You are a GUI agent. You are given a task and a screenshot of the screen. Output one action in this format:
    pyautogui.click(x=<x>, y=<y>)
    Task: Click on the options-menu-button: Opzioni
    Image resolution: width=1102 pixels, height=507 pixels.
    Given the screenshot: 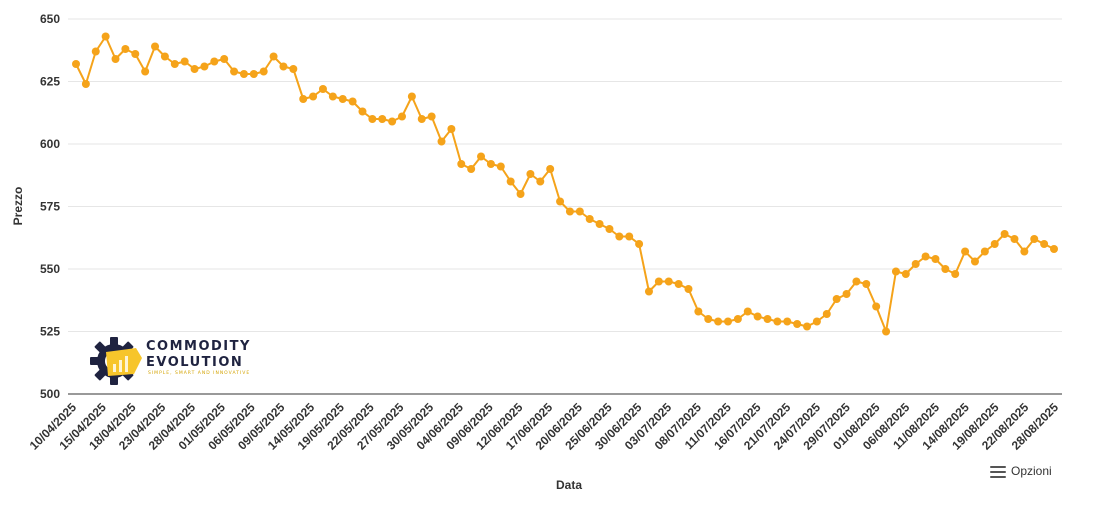 What is the action you would take?
    pyautogui.click(x=1021, y=471)
    